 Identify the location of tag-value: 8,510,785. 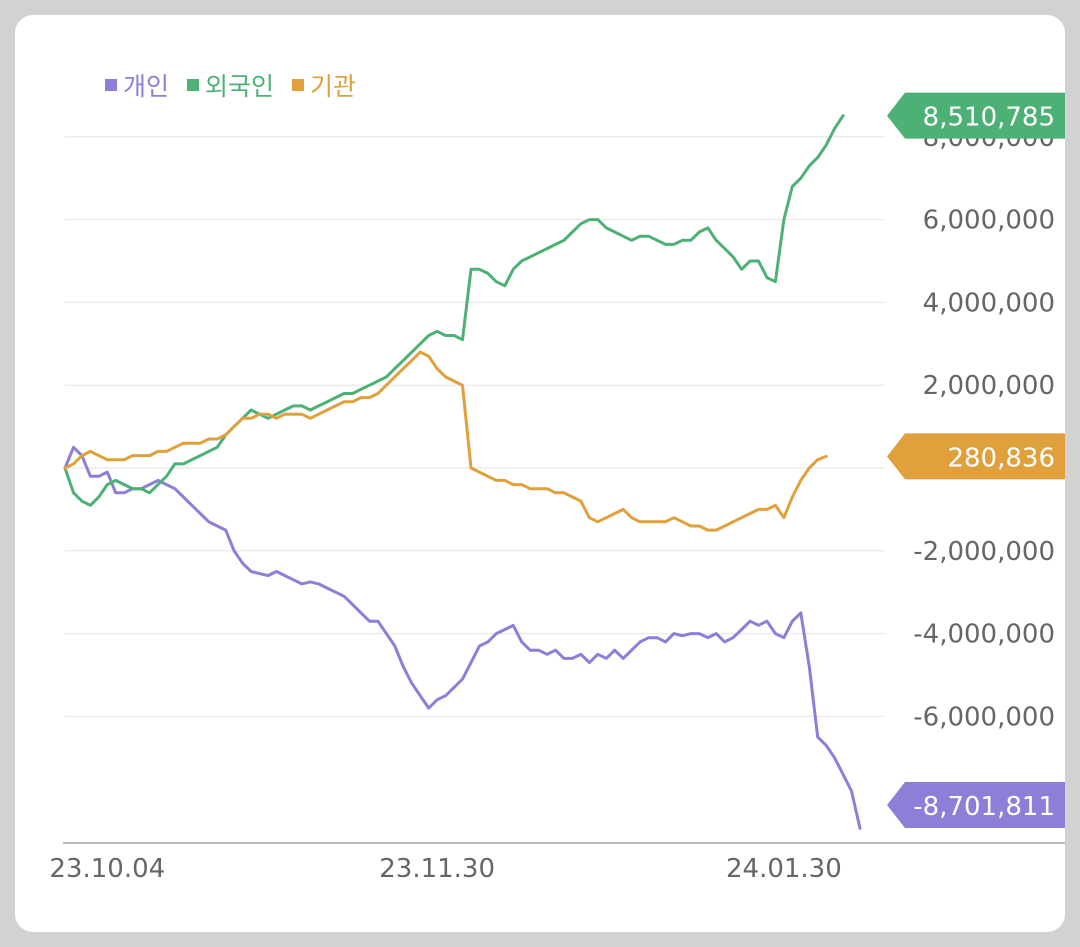
(989, 118).